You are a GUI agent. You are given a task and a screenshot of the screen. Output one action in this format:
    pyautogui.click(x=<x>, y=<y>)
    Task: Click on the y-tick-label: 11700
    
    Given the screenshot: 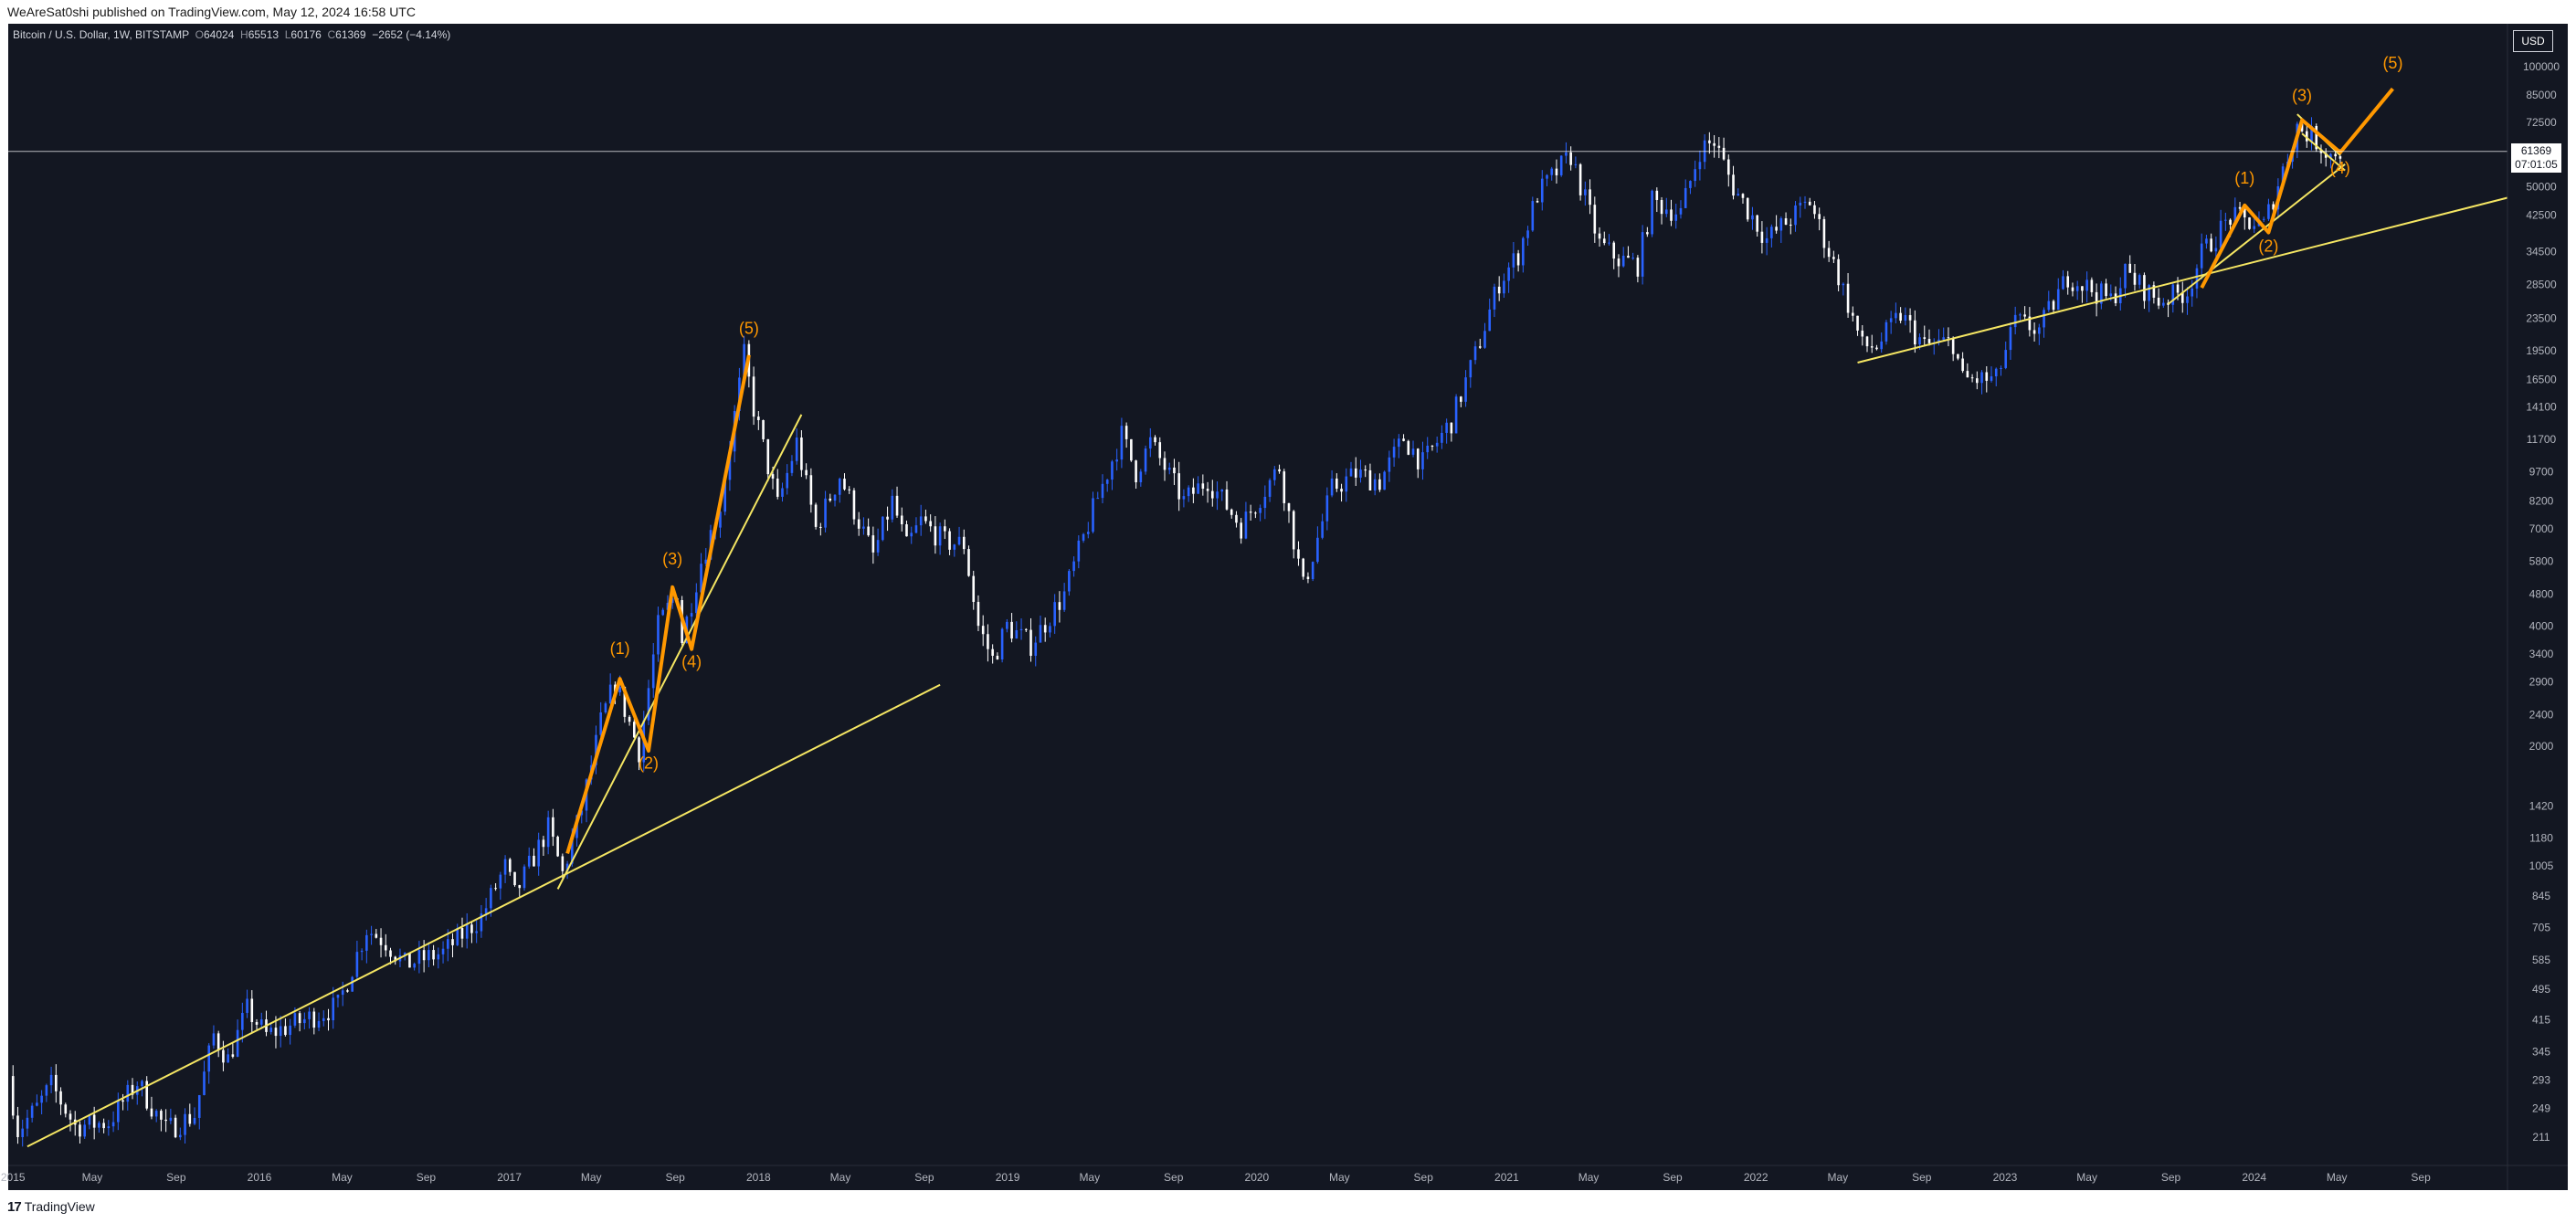 What is the action you would take?
    pyautogui.click(x=2542, y=439)
    